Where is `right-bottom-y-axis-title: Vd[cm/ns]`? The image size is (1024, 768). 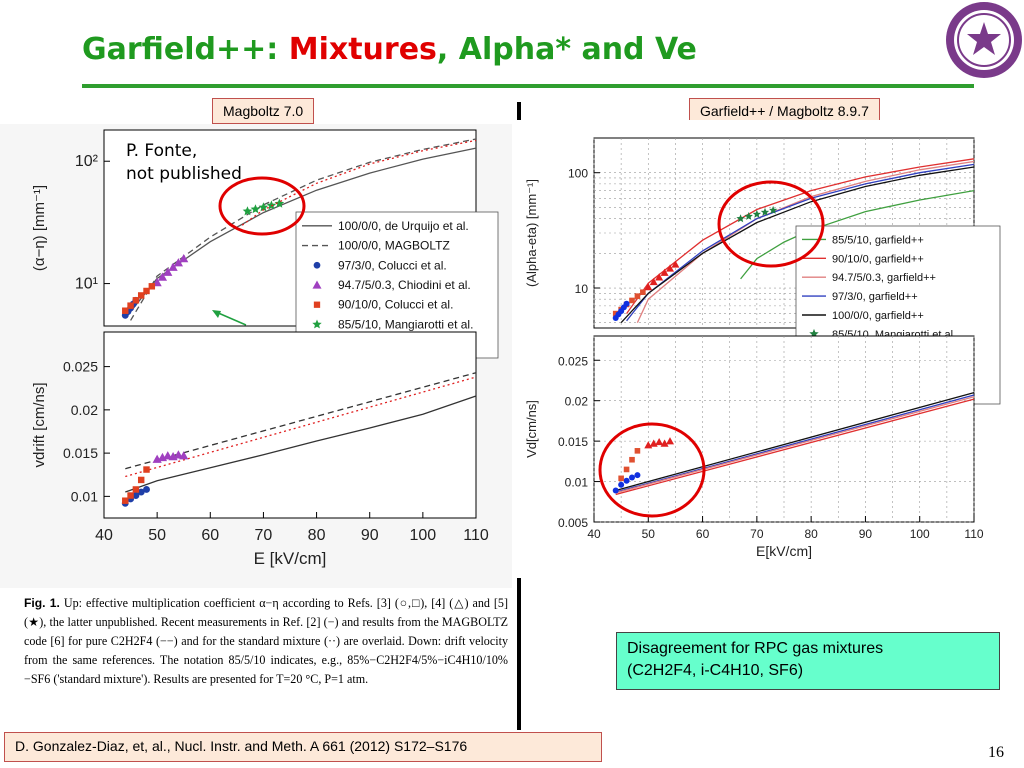 right-bottom-y-axis-title: Vd[cm/ns] is located at coordinates (531, 429).